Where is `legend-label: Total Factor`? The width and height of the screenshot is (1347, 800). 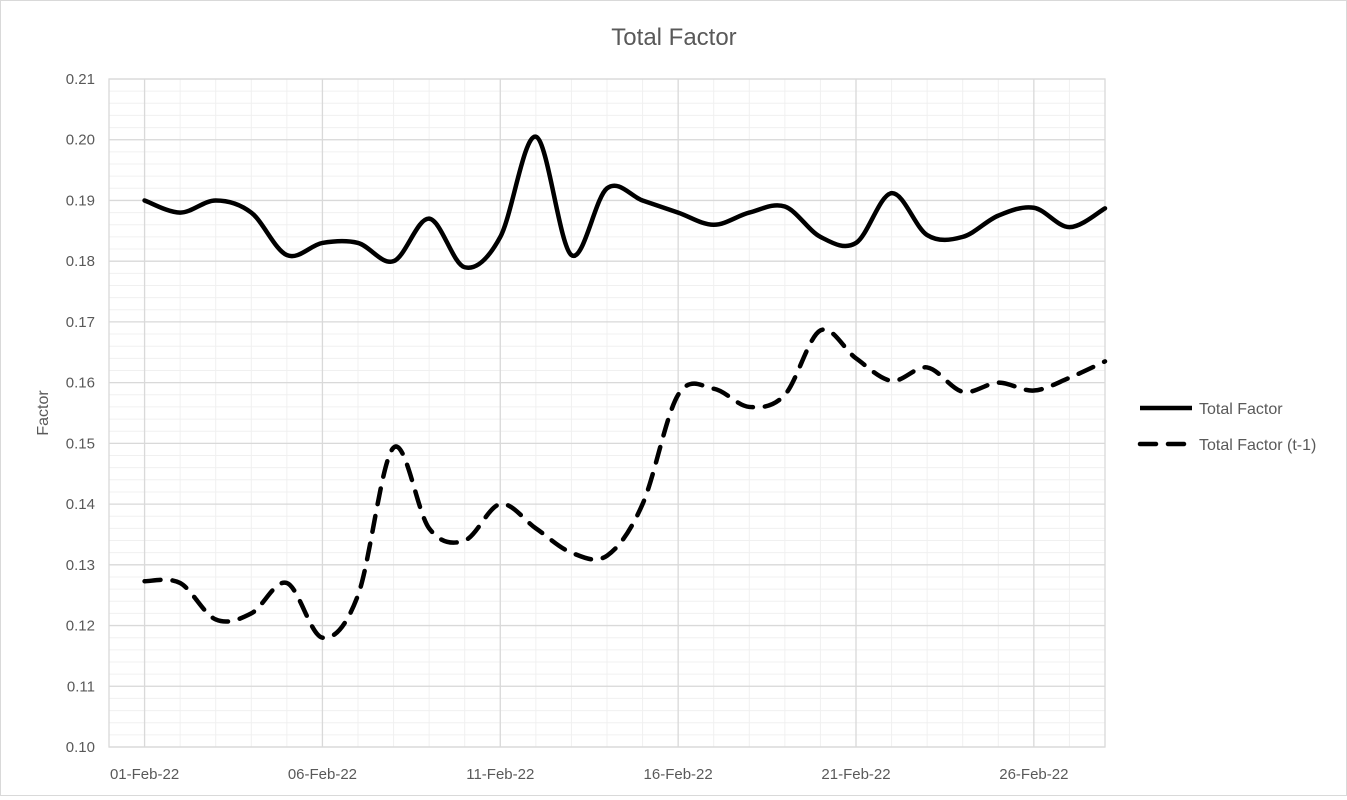 legend-label: Total Factor is located at coordinates (1241, 409).